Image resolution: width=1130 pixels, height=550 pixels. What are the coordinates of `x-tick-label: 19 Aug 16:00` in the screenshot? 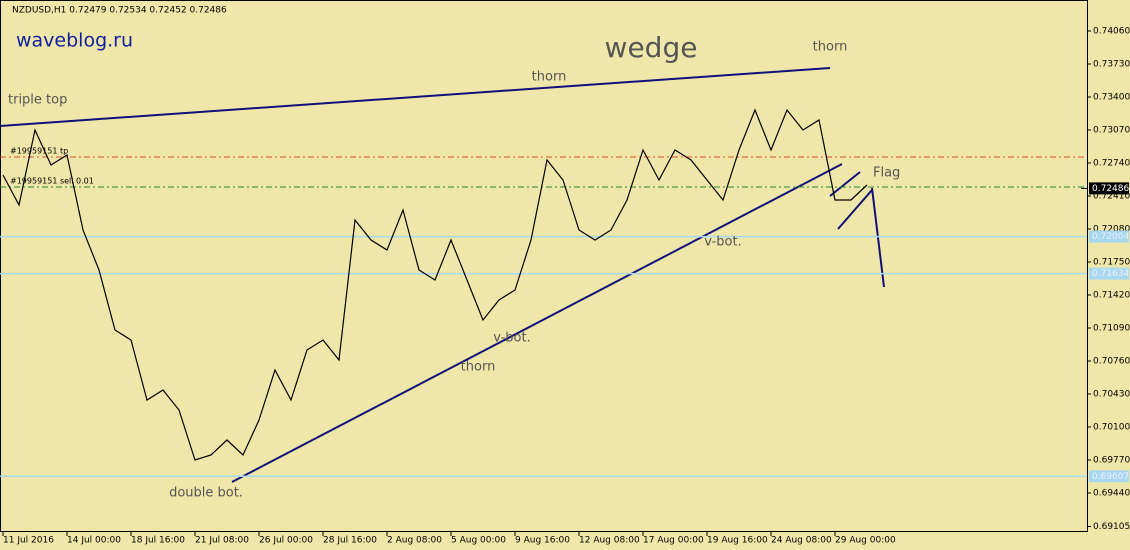 It's located at (737, 541).